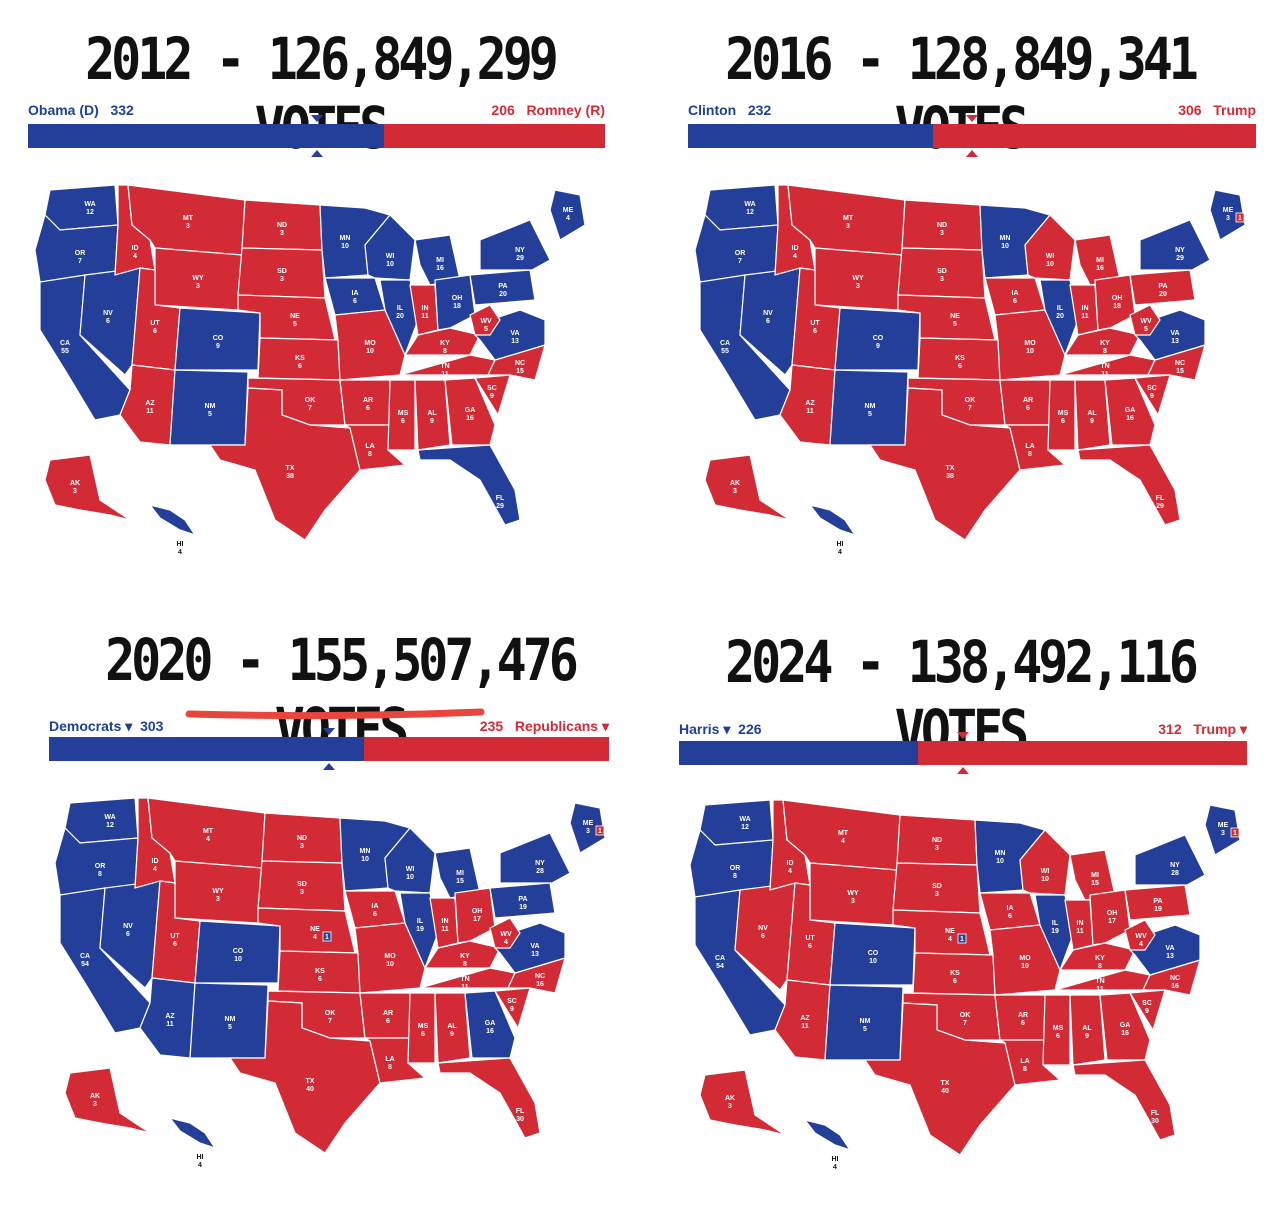 This screenshot has width=1280, height=1213. I want to click on state-abbr-nm: NM, so click(230, 1019).